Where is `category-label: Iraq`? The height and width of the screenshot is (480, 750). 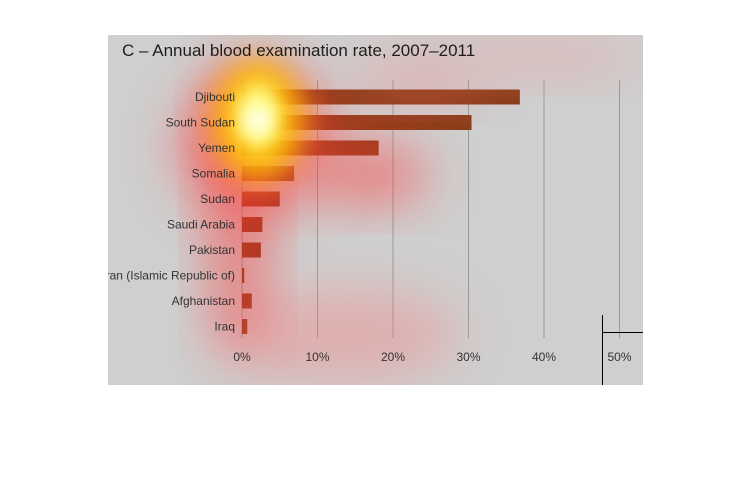 category-label: Iraq is located at coordinates (224, 327).